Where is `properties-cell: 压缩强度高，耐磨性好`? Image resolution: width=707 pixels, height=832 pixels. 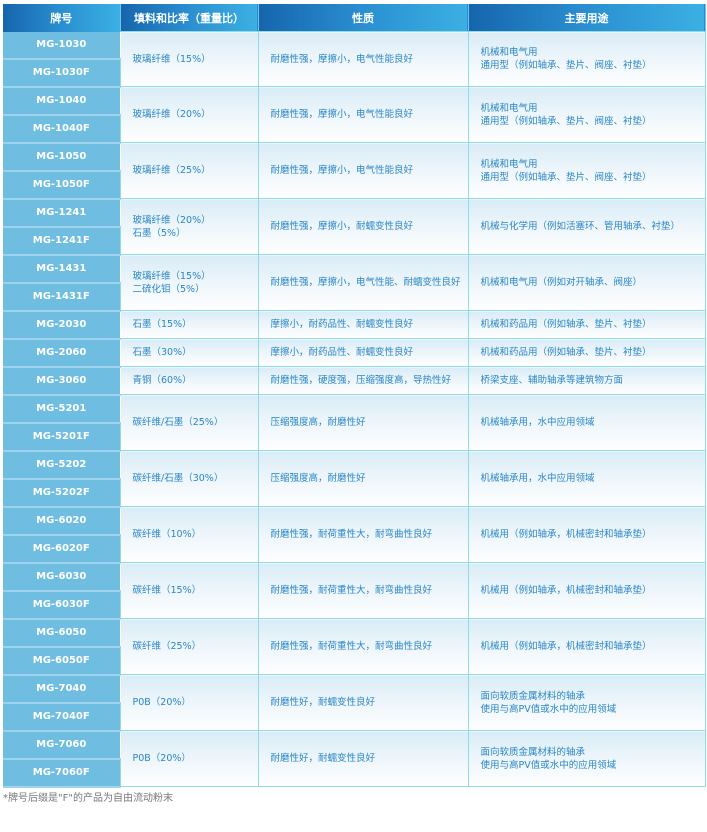 properties-cell: 压缩强度高，耐磨性好 is located at coordinates (363, 478).